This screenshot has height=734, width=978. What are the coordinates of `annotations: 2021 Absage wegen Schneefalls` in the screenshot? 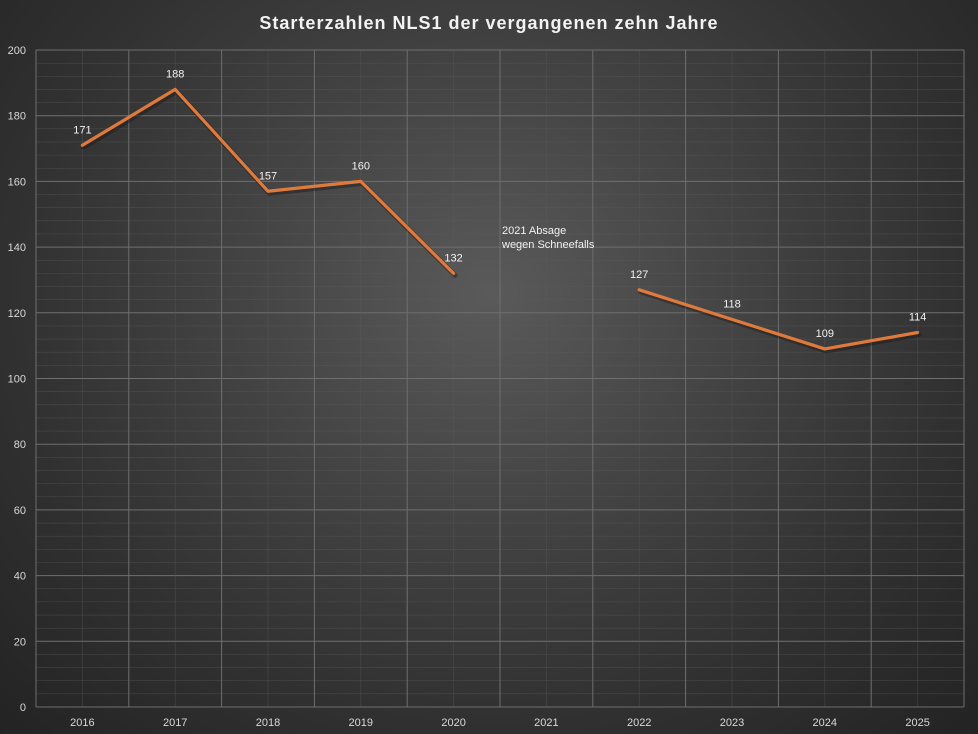 It's located at (548, 238).